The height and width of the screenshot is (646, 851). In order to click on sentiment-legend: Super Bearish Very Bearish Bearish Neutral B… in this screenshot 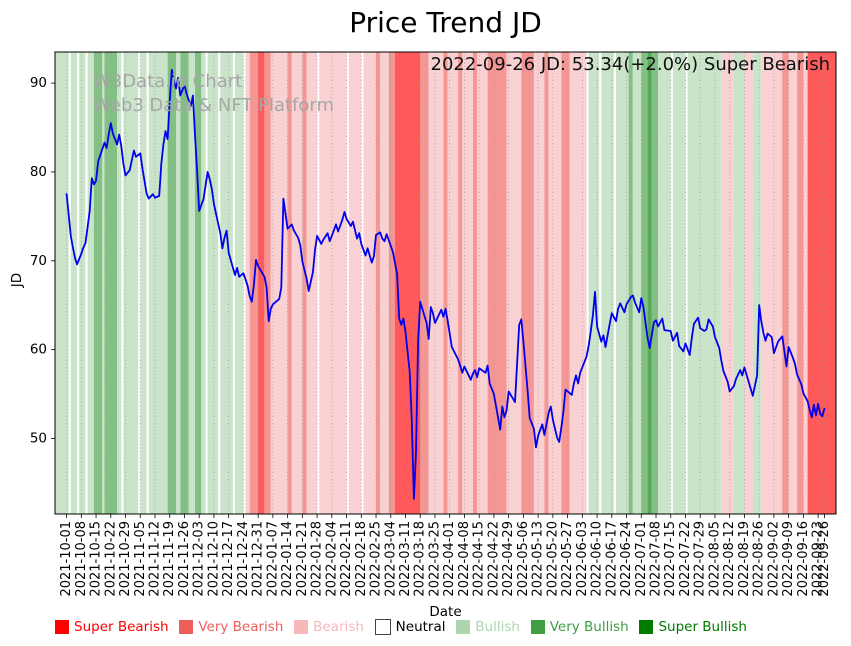, I will do `click(401, 627)`.